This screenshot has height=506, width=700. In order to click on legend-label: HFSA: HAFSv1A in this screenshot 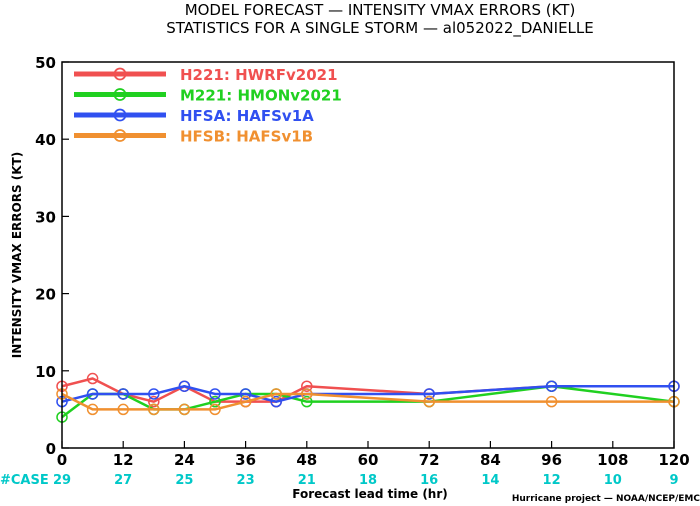, I will do `click(247, 116)`.